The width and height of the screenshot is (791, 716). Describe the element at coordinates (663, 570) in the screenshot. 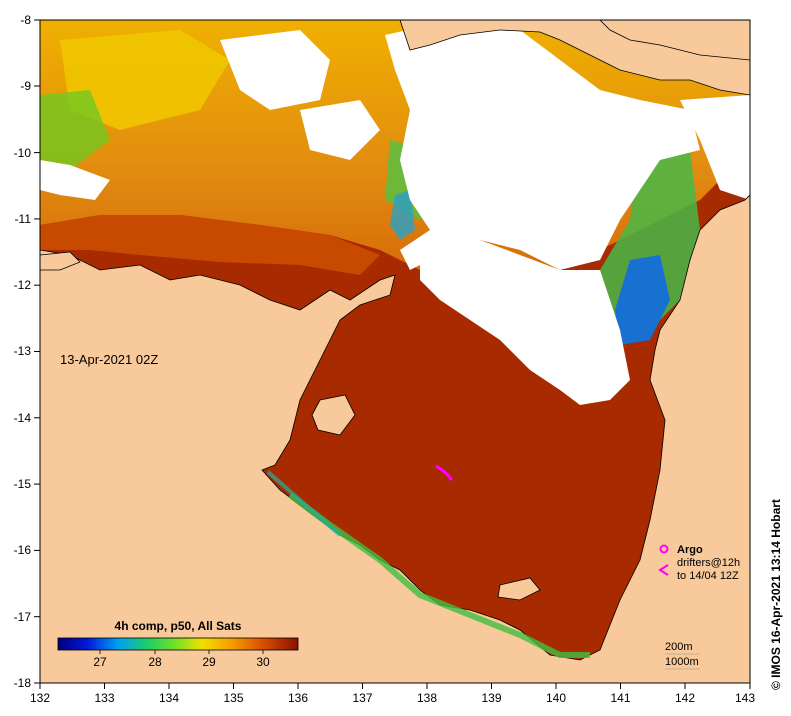

I see `drifter-arrow-icon` at that location.